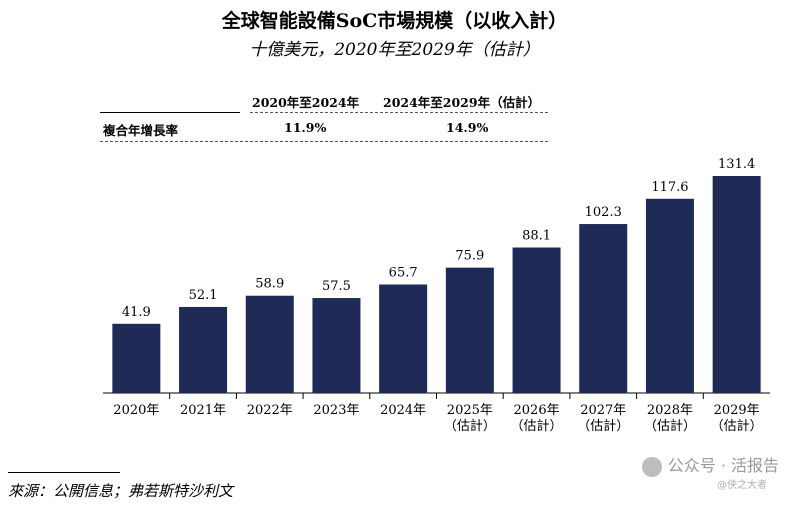 This screenshot has width=789, height=505. Describe the element at coordinates (467, 127) in the screenshot. I see `cagr-value-2024-2029: 14.9%` at that location.